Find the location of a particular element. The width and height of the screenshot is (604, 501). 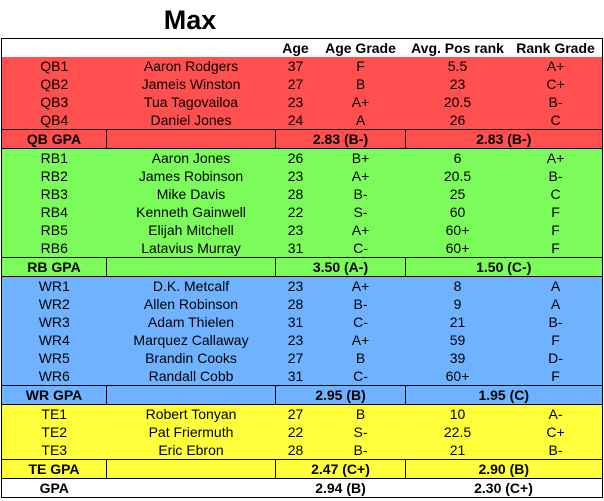

age-grade-cell: A is located at coordinates (360, 120).